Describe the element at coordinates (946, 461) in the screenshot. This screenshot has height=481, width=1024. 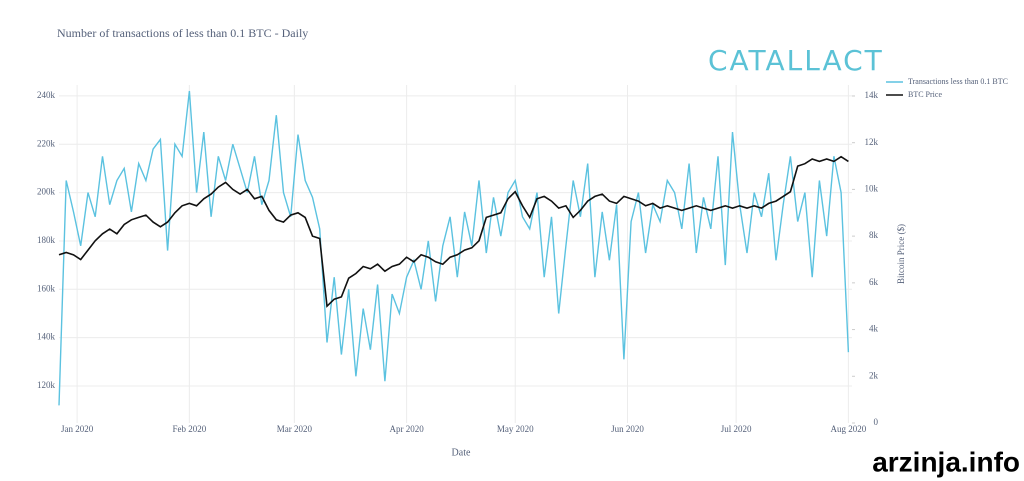
I see `watermark: arzinja.info` at that location.